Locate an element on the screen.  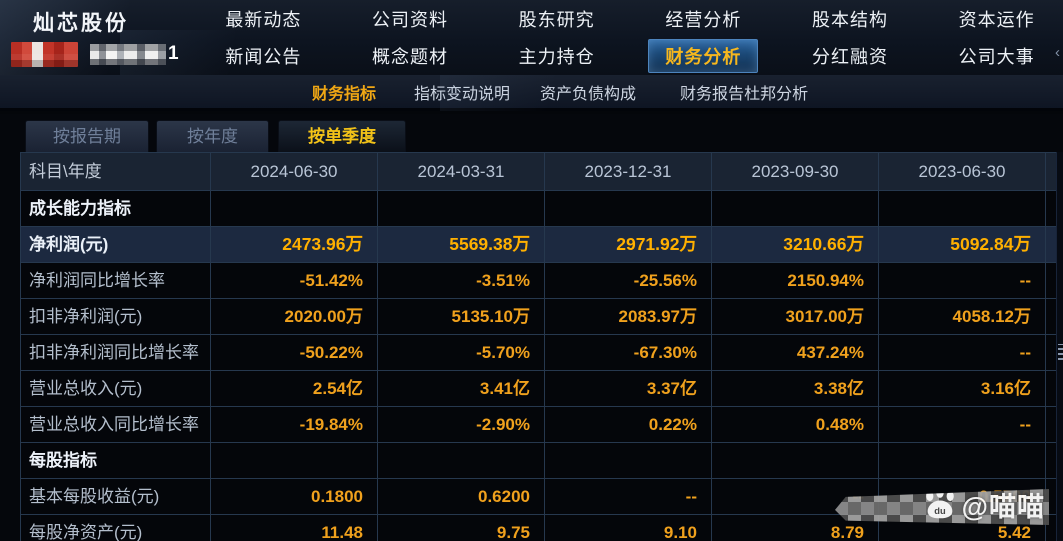
cell-value: 2083.97万 is located at coordinates (628, 316).